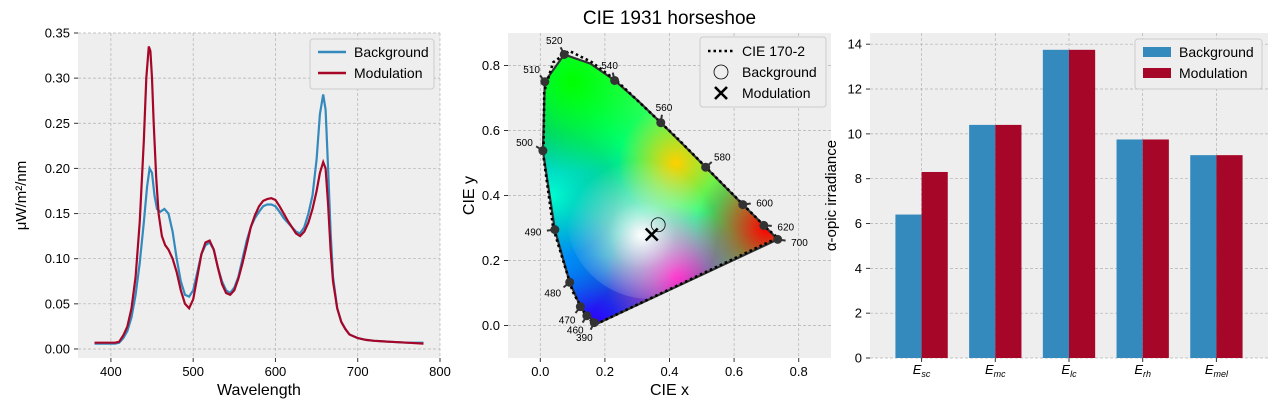  Describe the element at coordinates (276, 371) in the screenshot. I see `x-tick-label: 600` at that location.